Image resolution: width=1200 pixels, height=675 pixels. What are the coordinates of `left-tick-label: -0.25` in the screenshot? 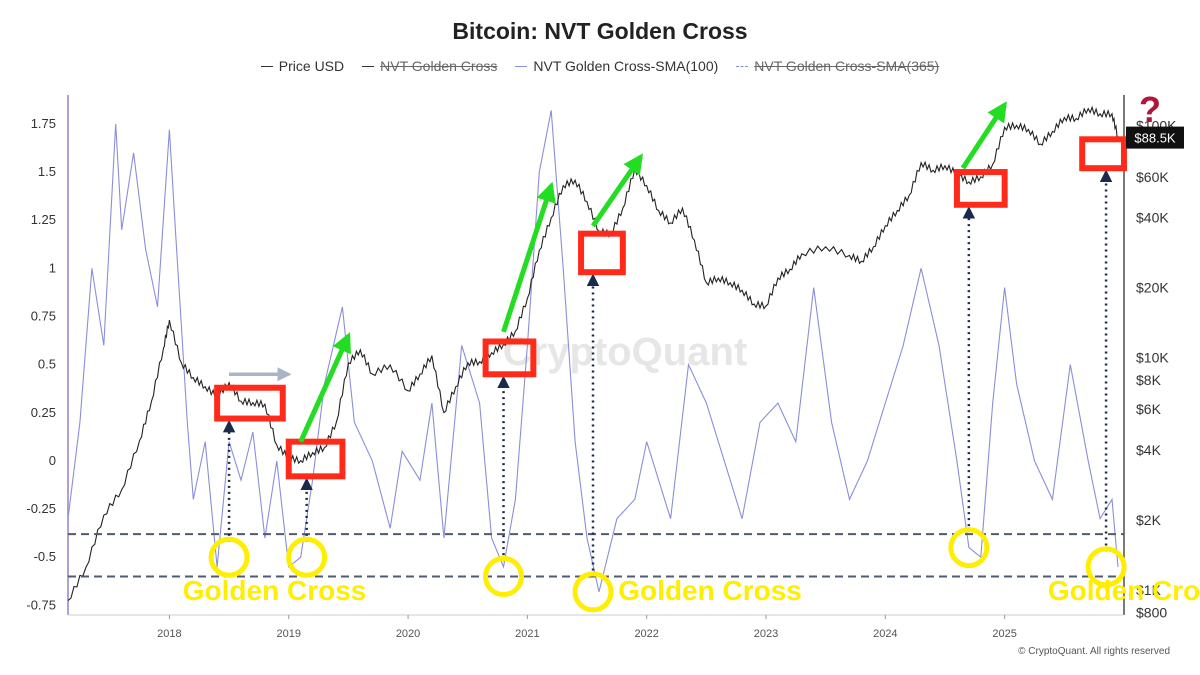 It's located at (41, 508).